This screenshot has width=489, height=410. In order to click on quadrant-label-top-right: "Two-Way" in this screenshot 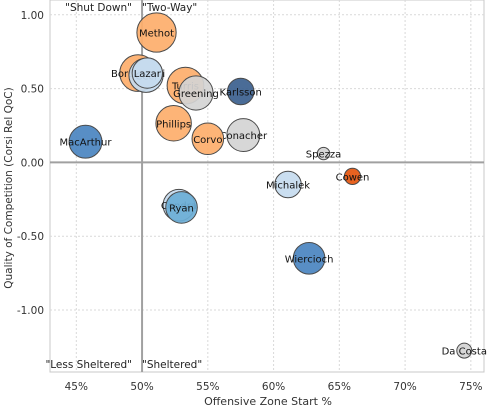, I will do `click(169, 8)`.